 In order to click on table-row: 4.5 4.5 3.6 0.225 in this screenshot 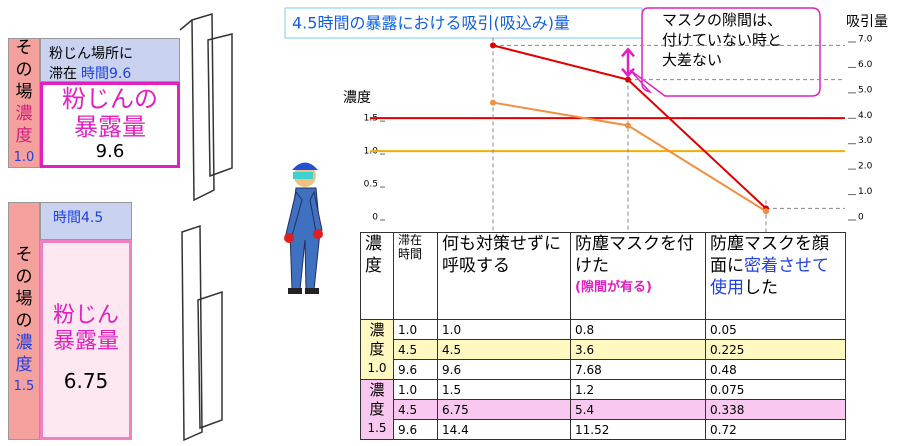, I will do `click(603, 349)`.